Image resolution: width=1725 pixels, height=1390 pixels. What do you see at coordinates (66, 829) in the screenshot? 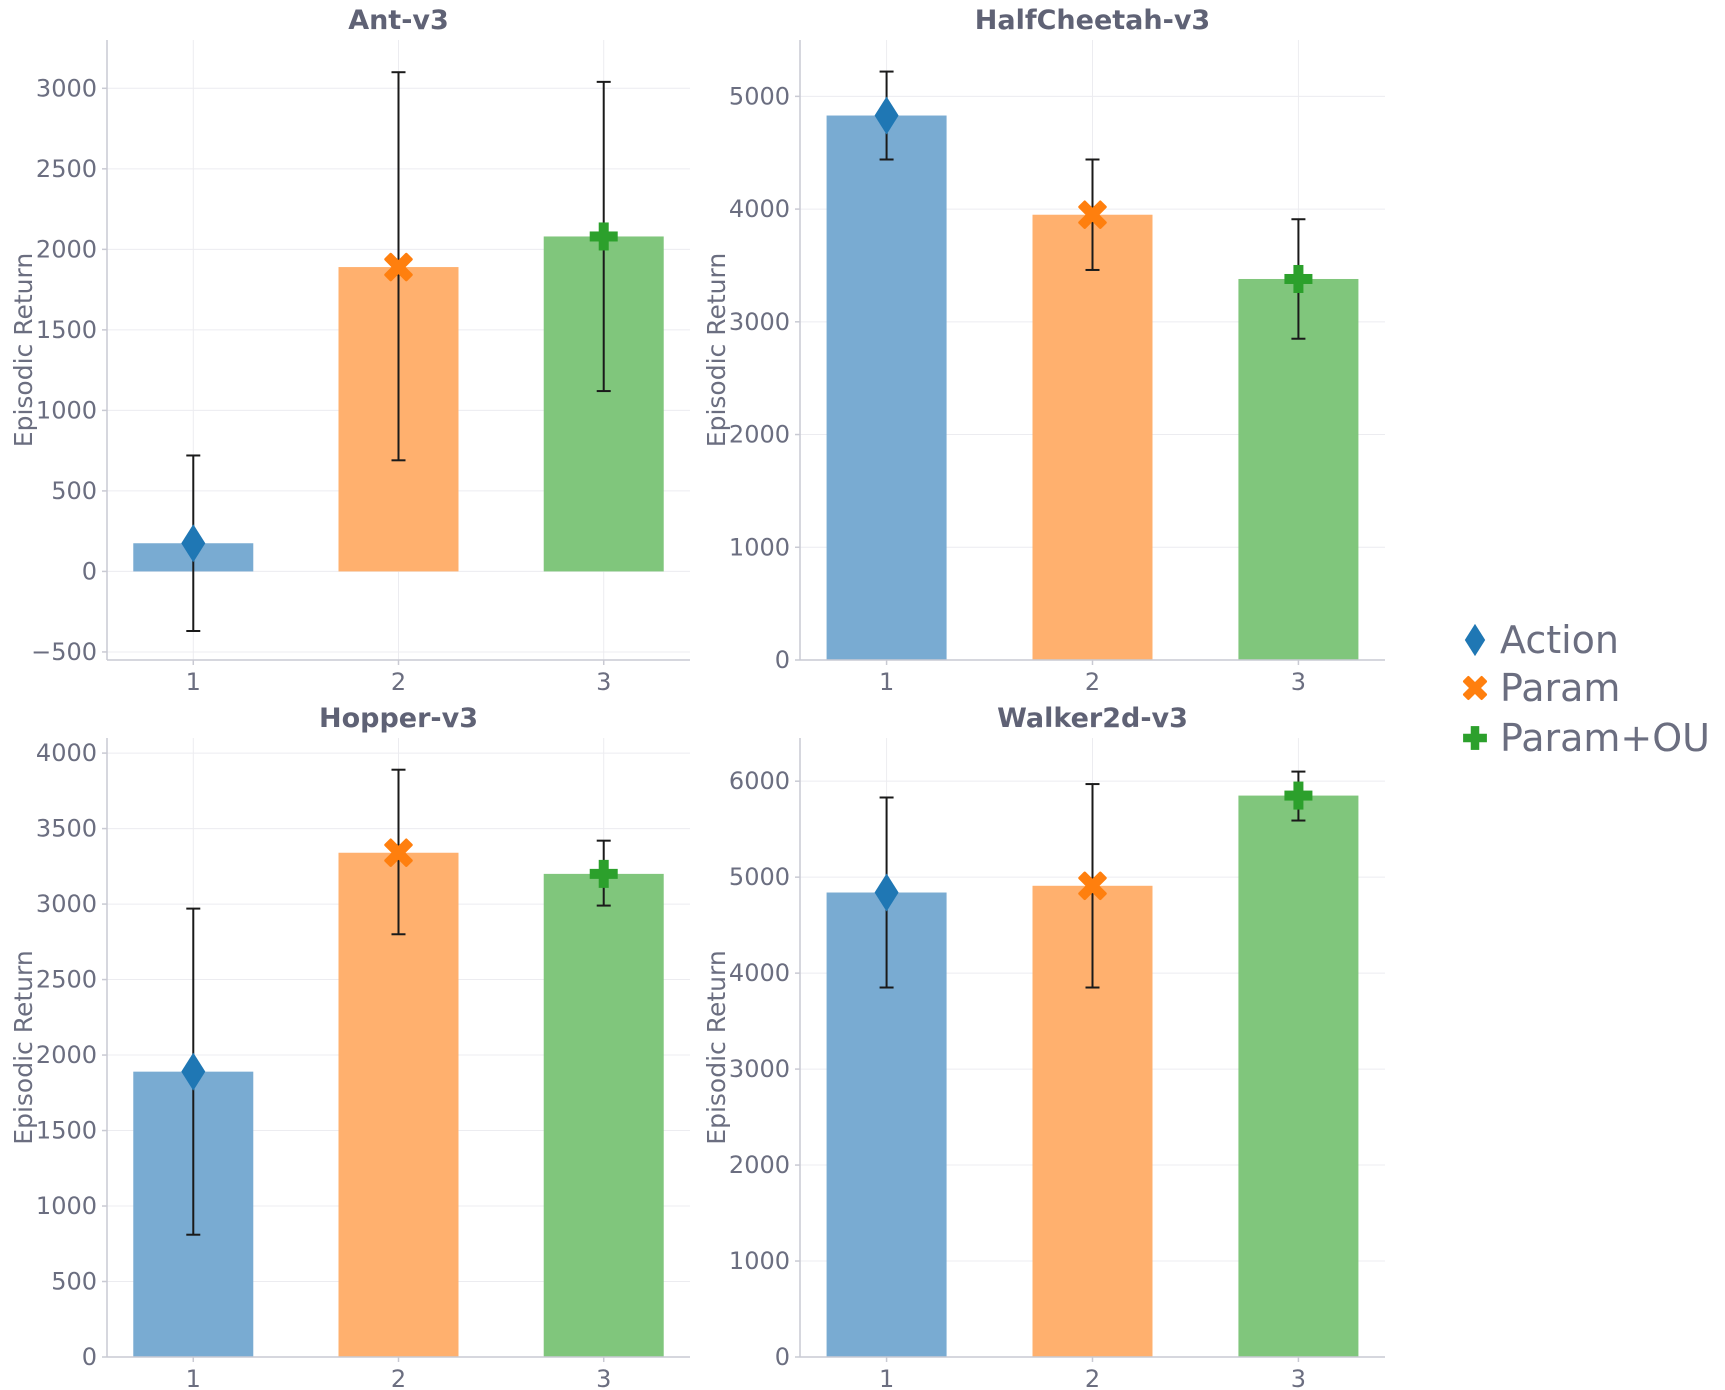
I see `ytick-label-hopper-7: 3500` at bounding box center [66, 829].